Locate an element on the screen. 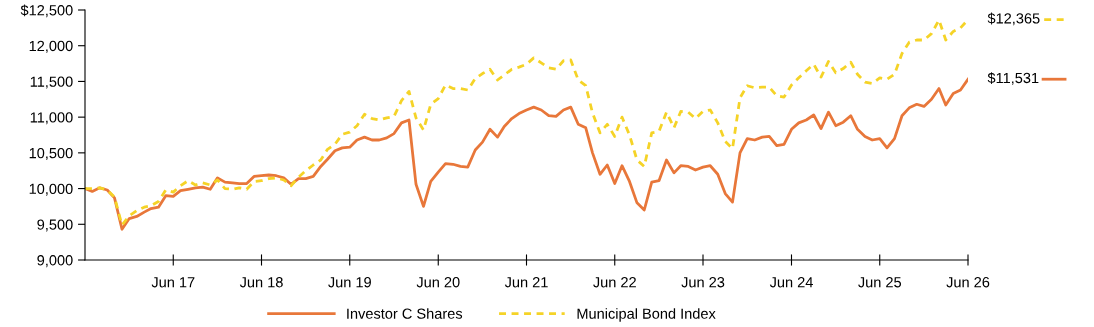 This screenshot has height=327, width=1094. legend-label: Municipal Bond Index is located at coordinates (646, 315).